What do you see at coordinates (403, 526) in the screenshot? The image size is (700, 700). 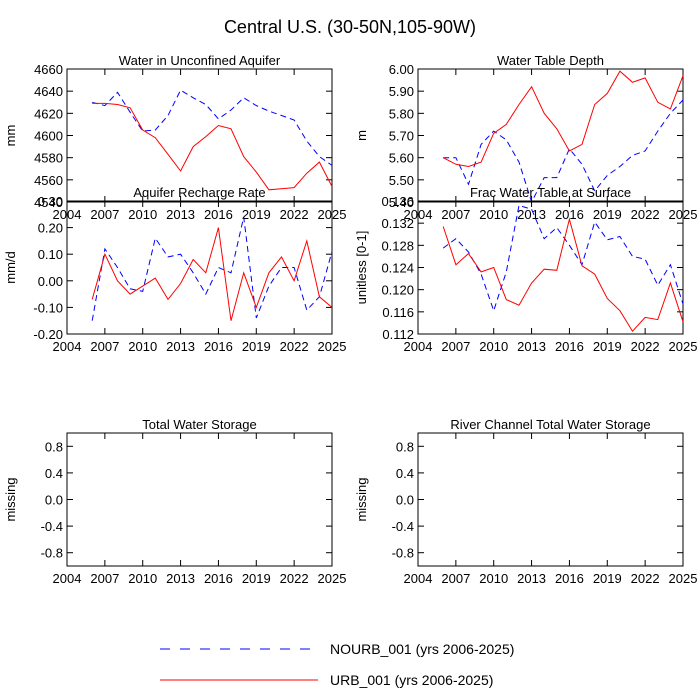 I see `y-tick-label: -0.4` at bounding box center [403, 526].